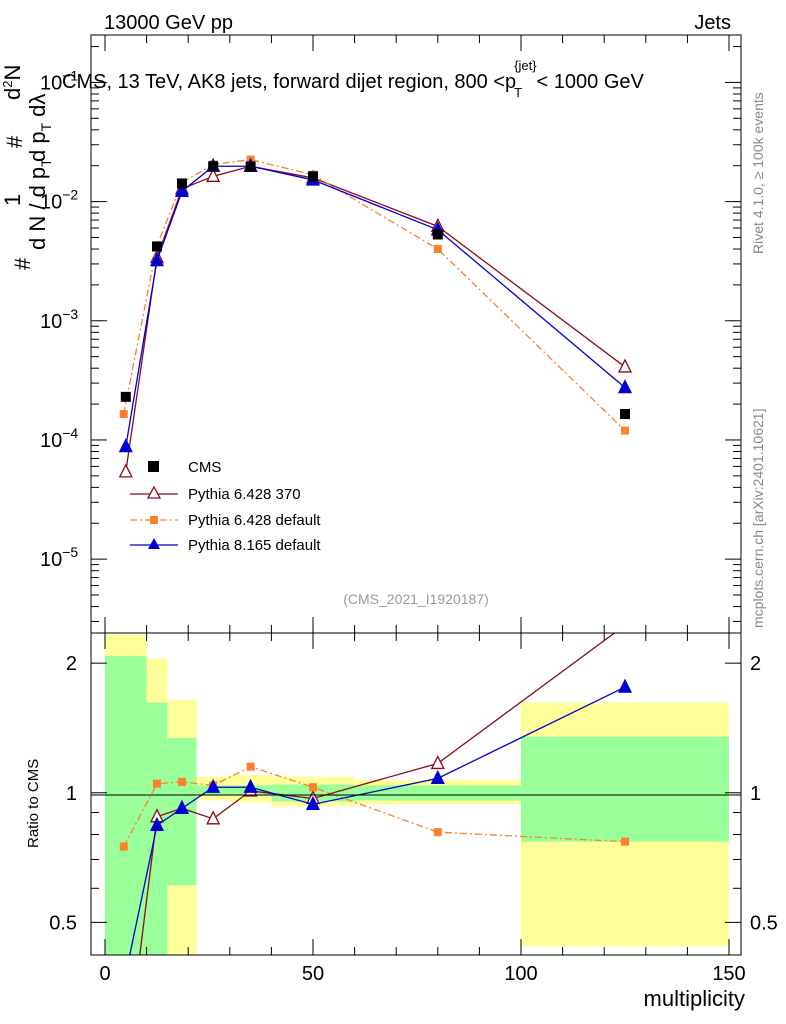 This screenshot has height=1024, width=786. What do you see at coordinates (71, 664) in the screenshot?
I see `ratio-y-tick-label: 2` at bounding box center [71, 664].